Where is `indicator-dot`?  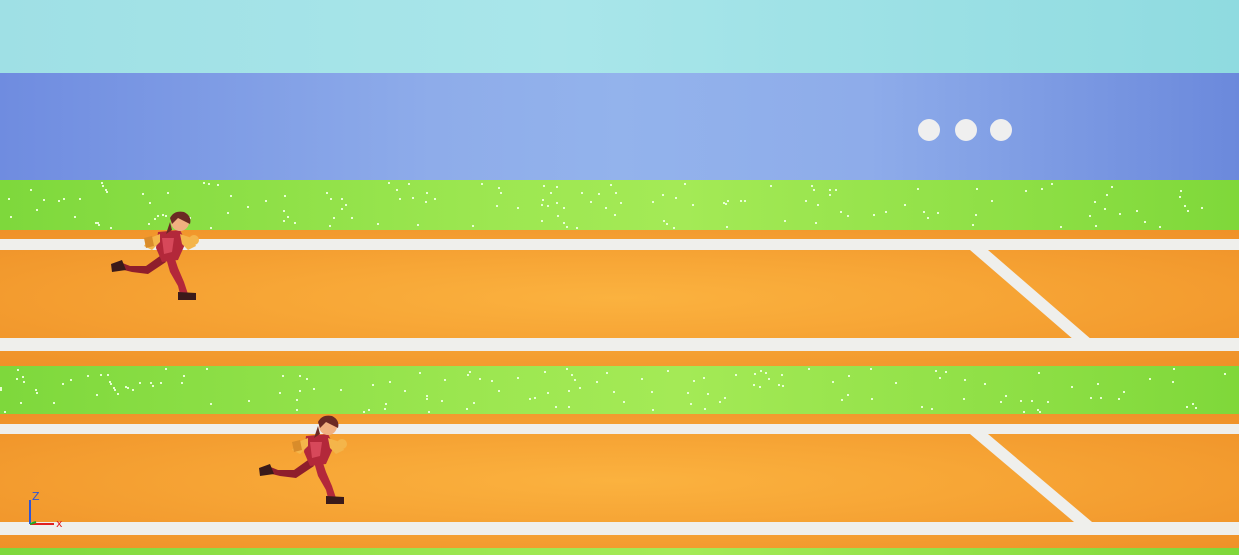 indicator-dot is located at coordinates (1001, 130).